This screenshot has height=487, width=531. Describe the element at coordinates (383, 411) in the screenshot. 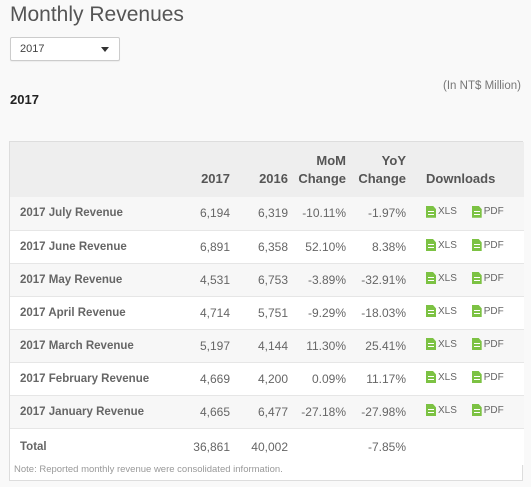

I see `row-yoy: -27.98%` at that location.